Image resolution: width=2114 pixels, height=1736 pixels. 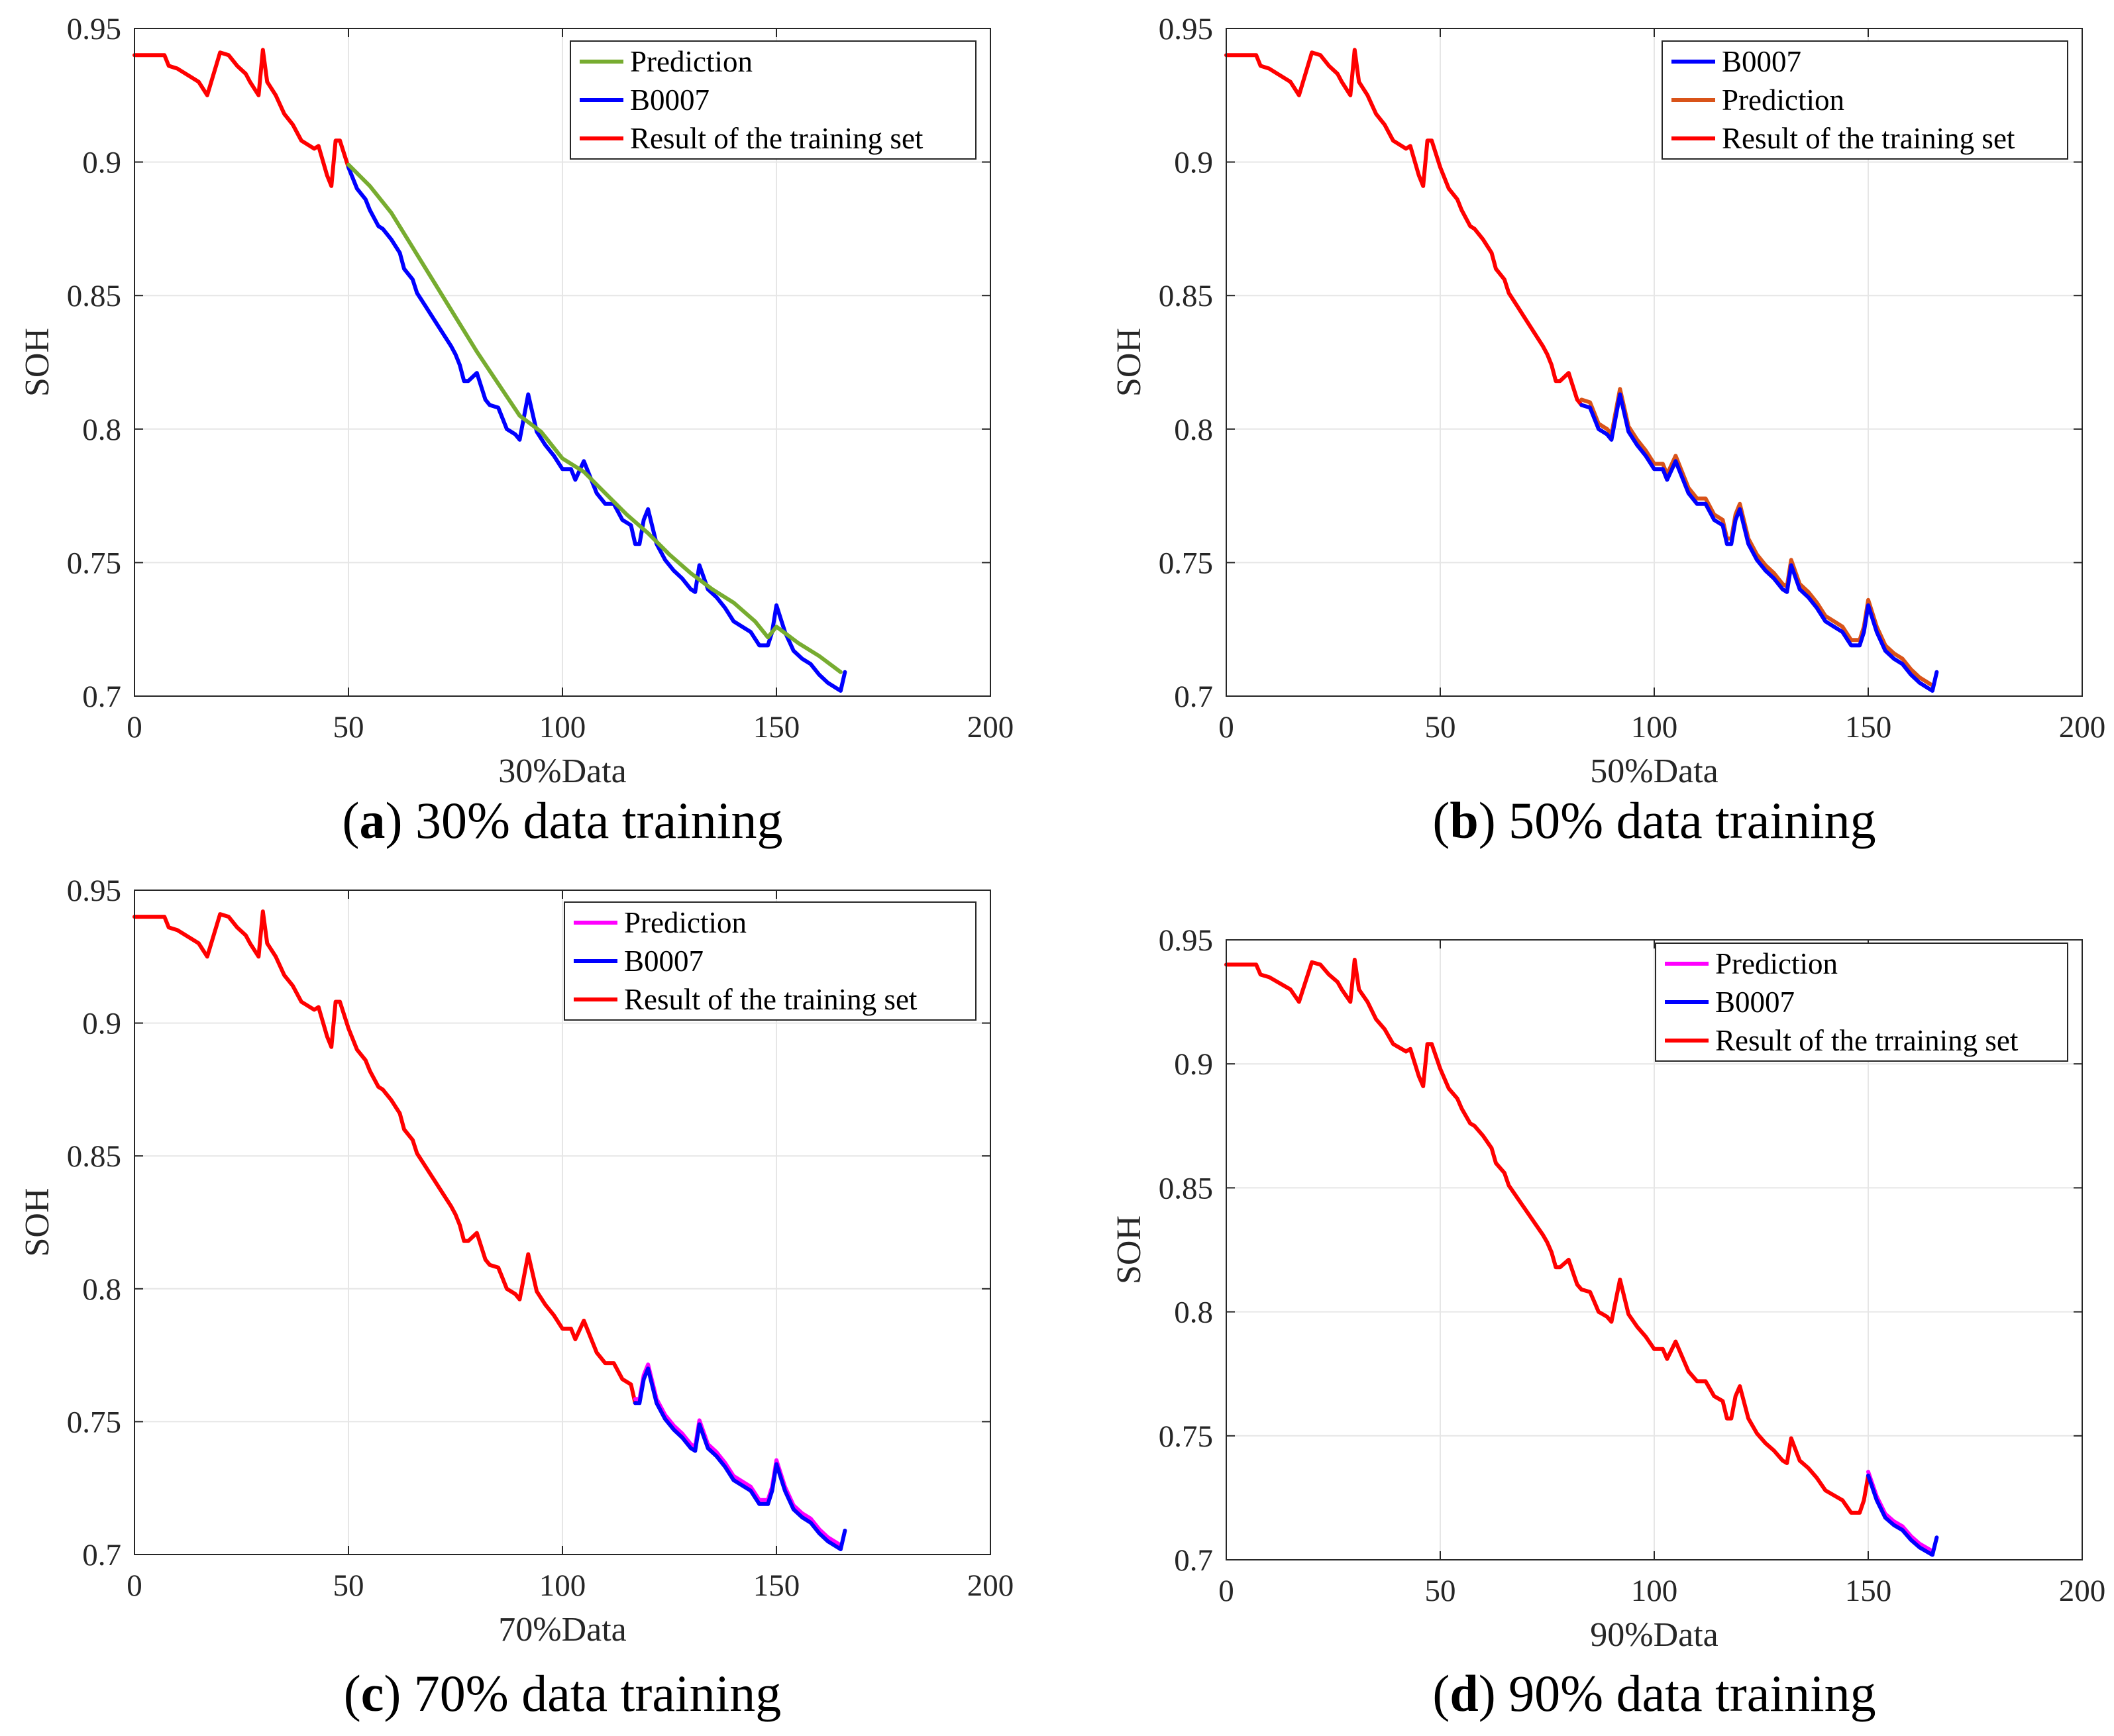 What do you see at coordinates (584, 820) in the screenshot?
I see `caption-text: ) 30% data training` at bounding box center [584, 820].